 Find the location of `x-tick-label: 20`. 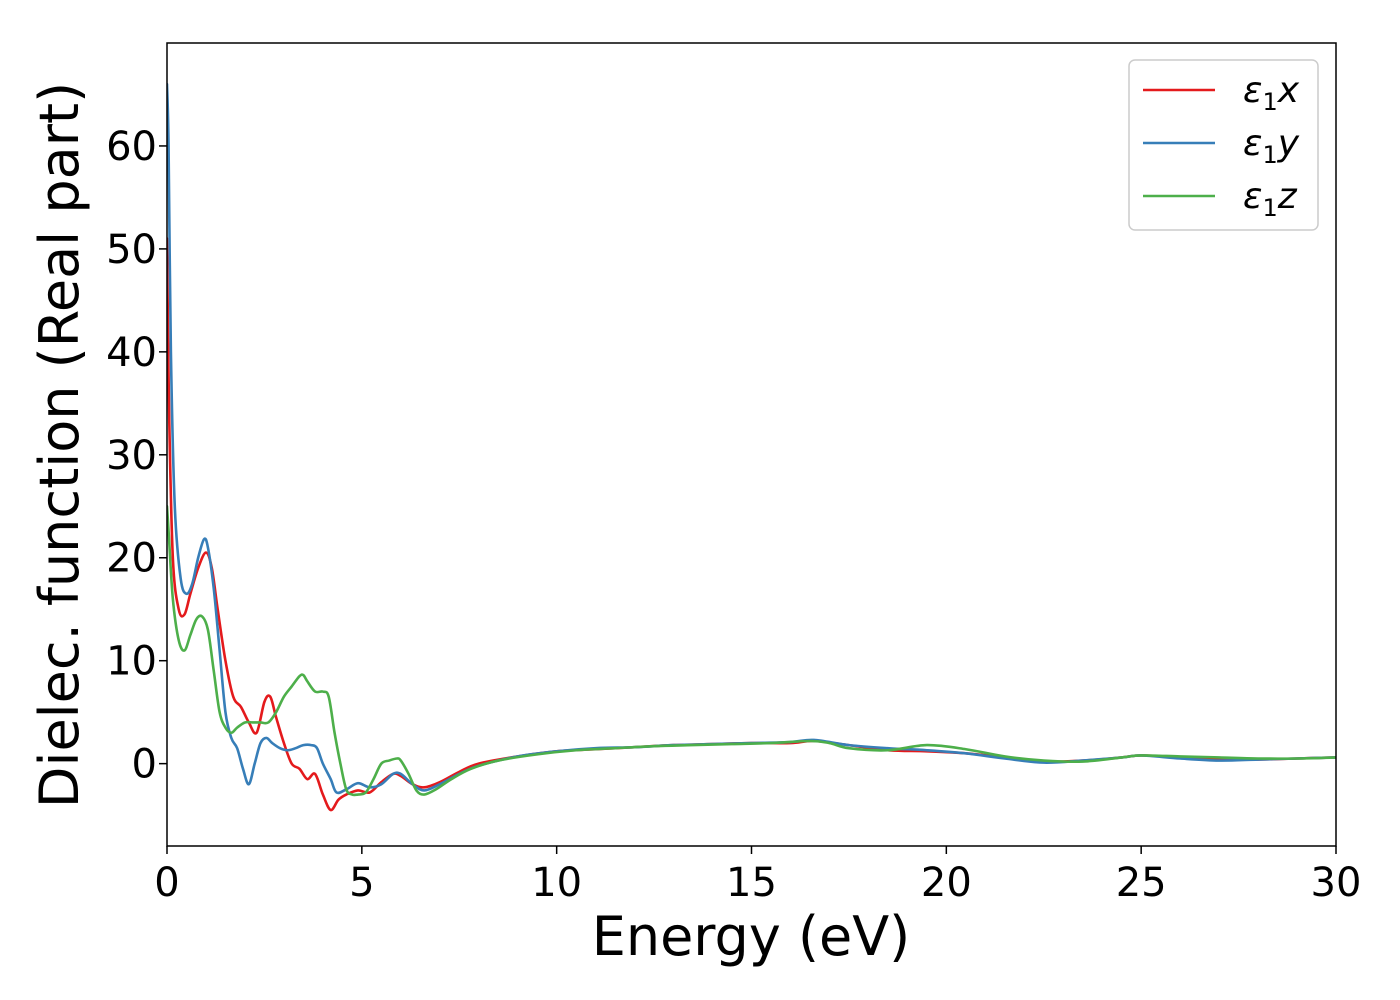

x-tick-label: 20 is located at coordinates (946, 883).